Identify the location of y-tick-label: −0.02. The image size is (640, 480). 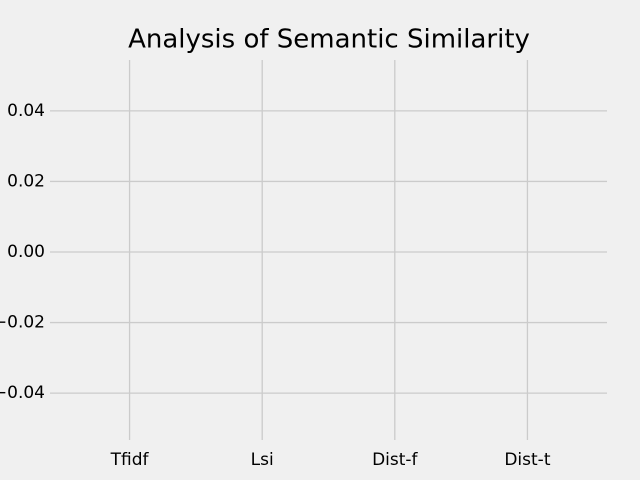
(22, 323).